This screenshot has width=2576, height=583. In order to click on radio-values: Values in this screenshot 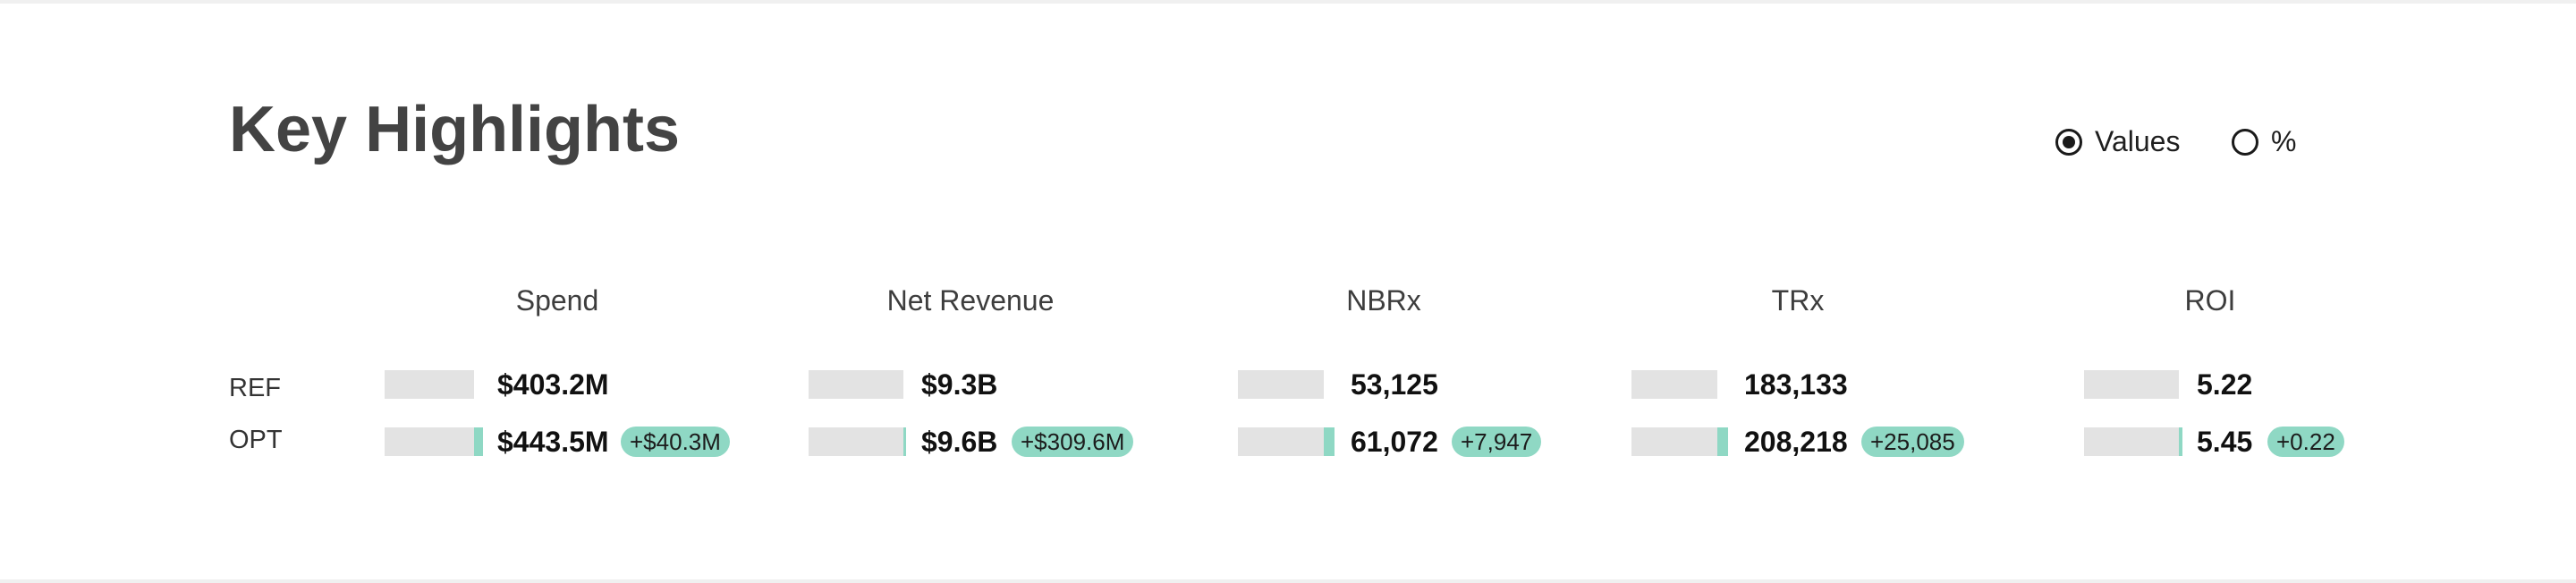, I will do `click(2117, 141)`.